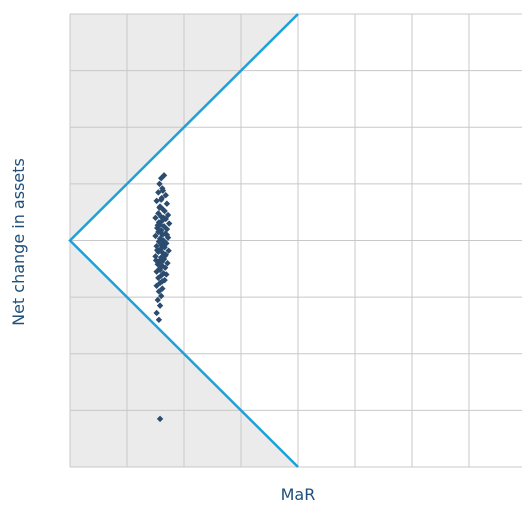 The width and height of the screenshot is (522, 509). Describe the element at coordinates (18, 242) in the screenshot. I see `y-axis-label: Net change in assets` at that location.